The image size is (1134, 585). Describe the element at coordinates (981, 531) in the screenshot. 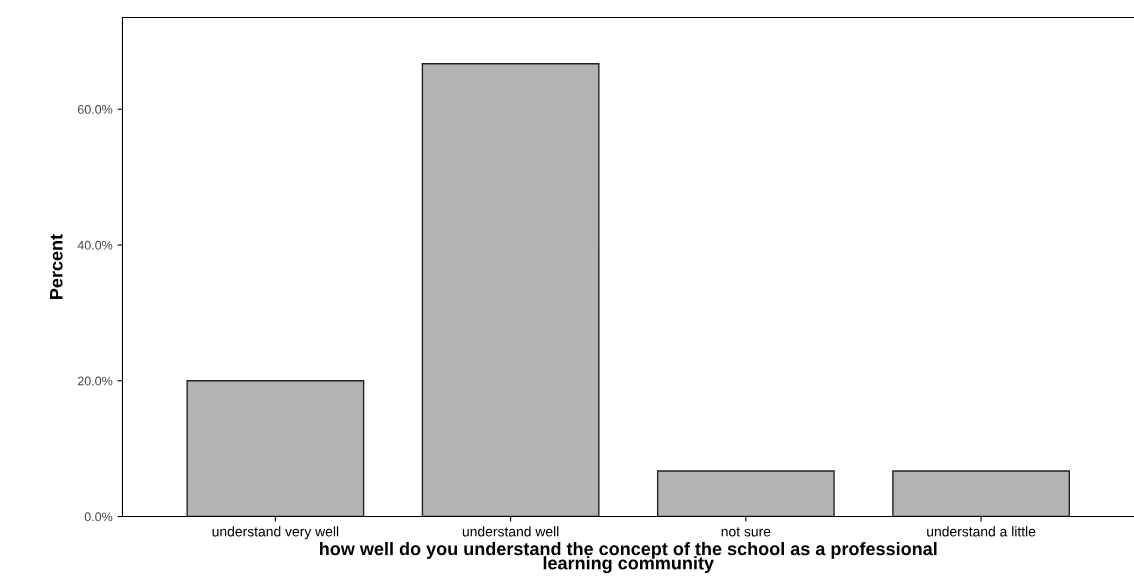

I see `x-tick-label: understand a little` at that location.